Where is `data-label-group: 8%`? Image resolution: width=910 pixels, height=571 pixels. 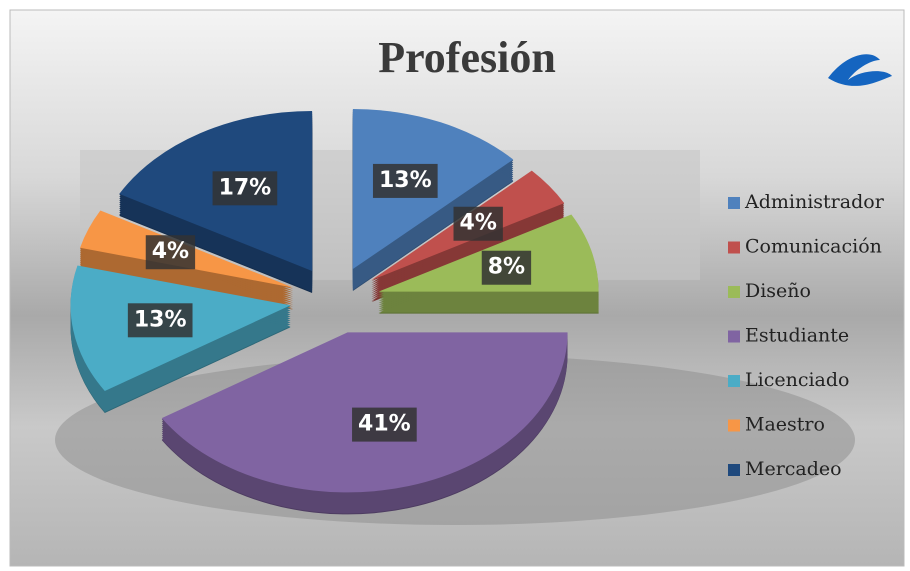
data-label-group: 8% is located at coordinates (506, 267).